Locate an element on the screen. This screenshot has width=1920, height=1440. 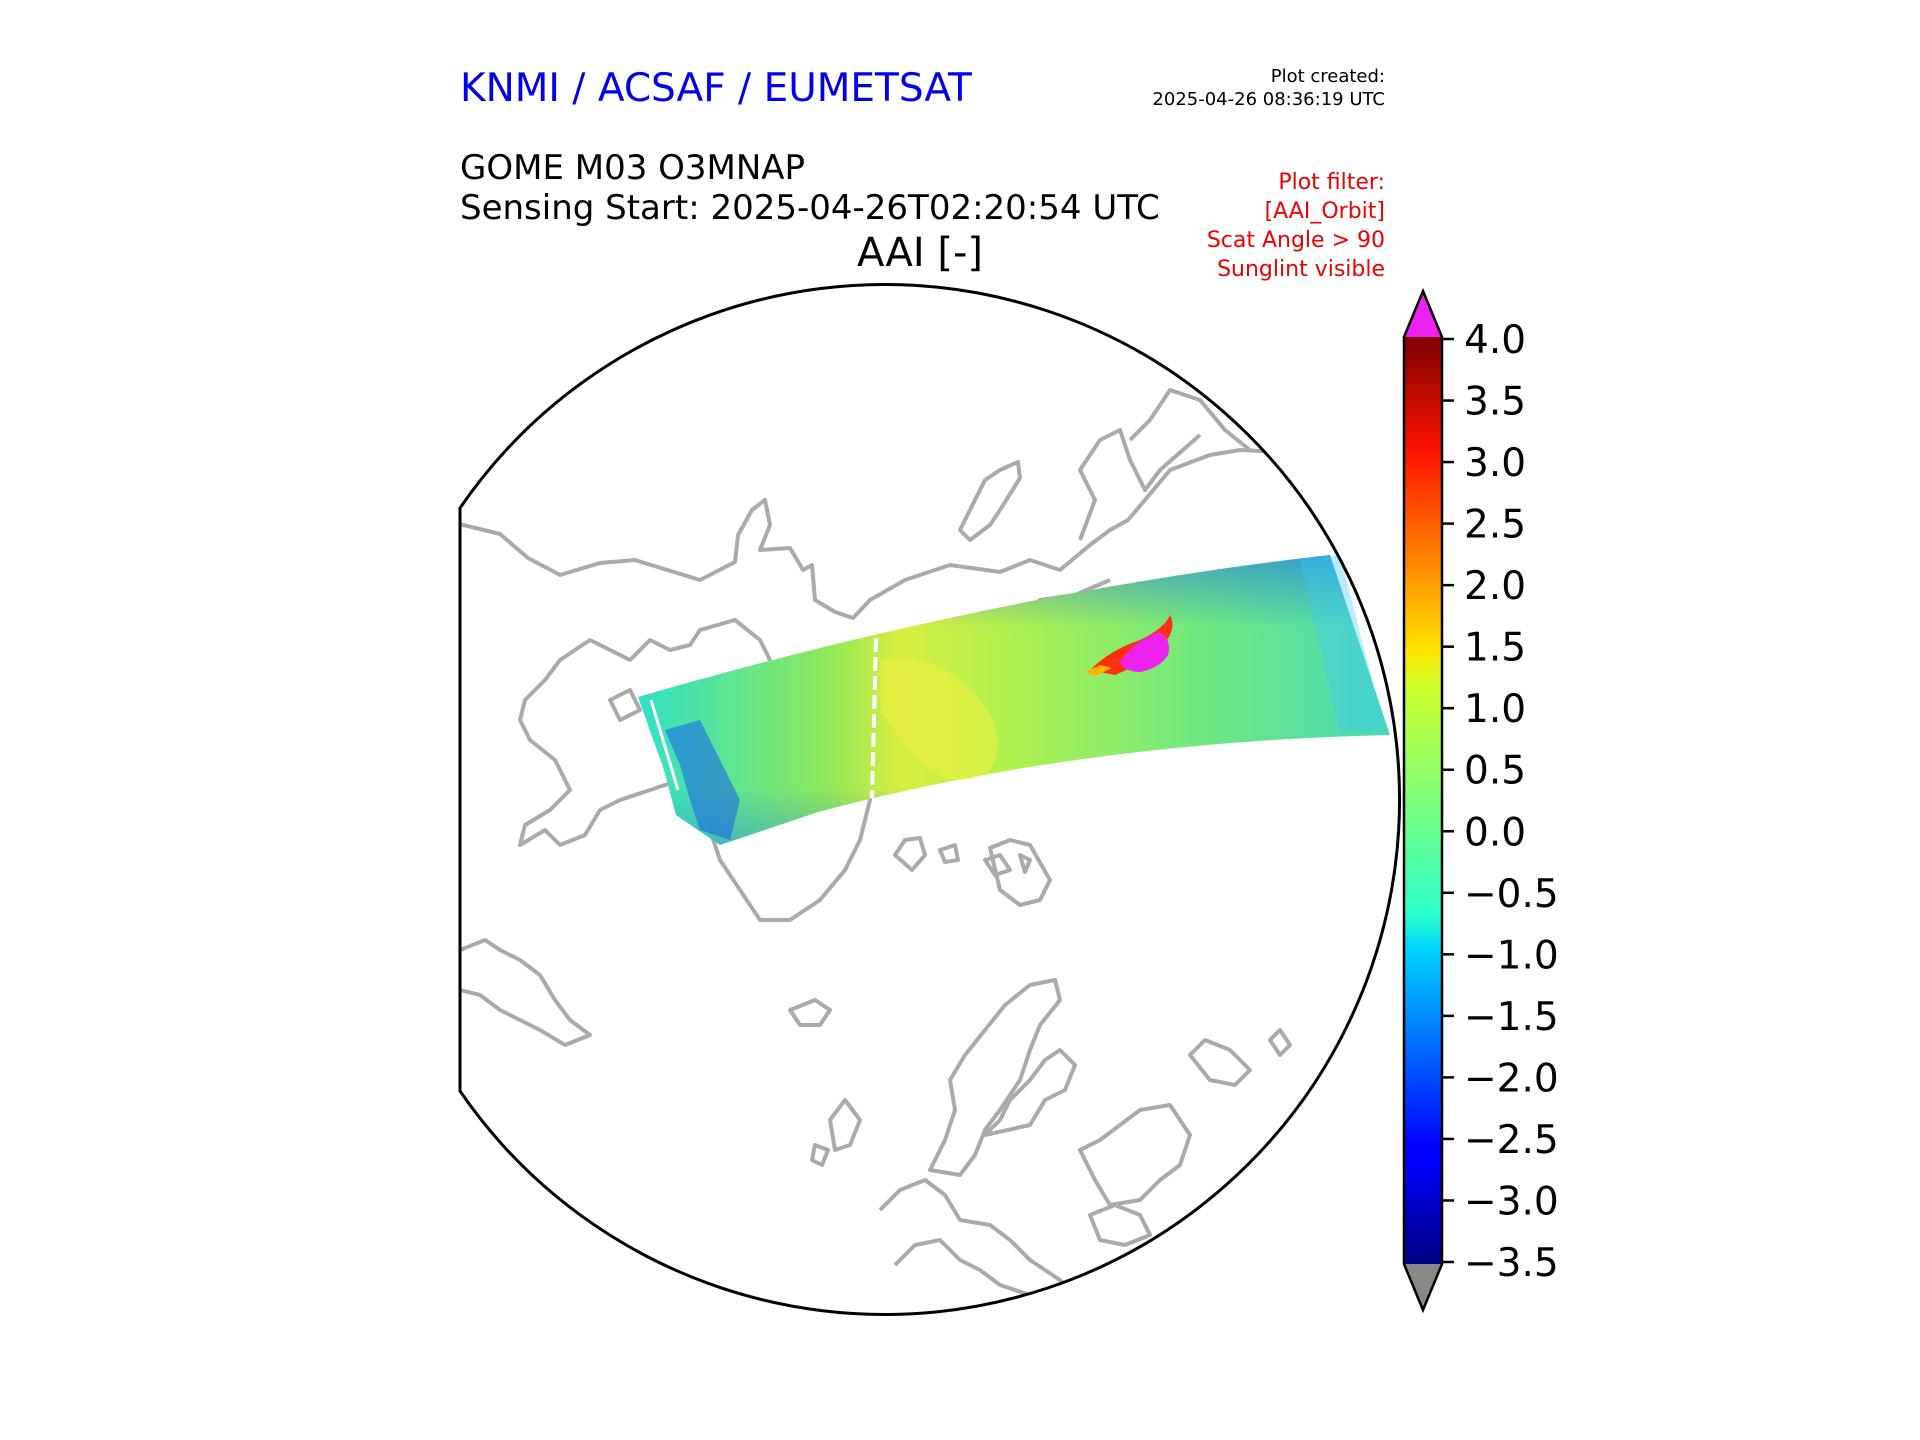
plot-filter-line: Sunglint visible is located at coordinates (1301, 269).